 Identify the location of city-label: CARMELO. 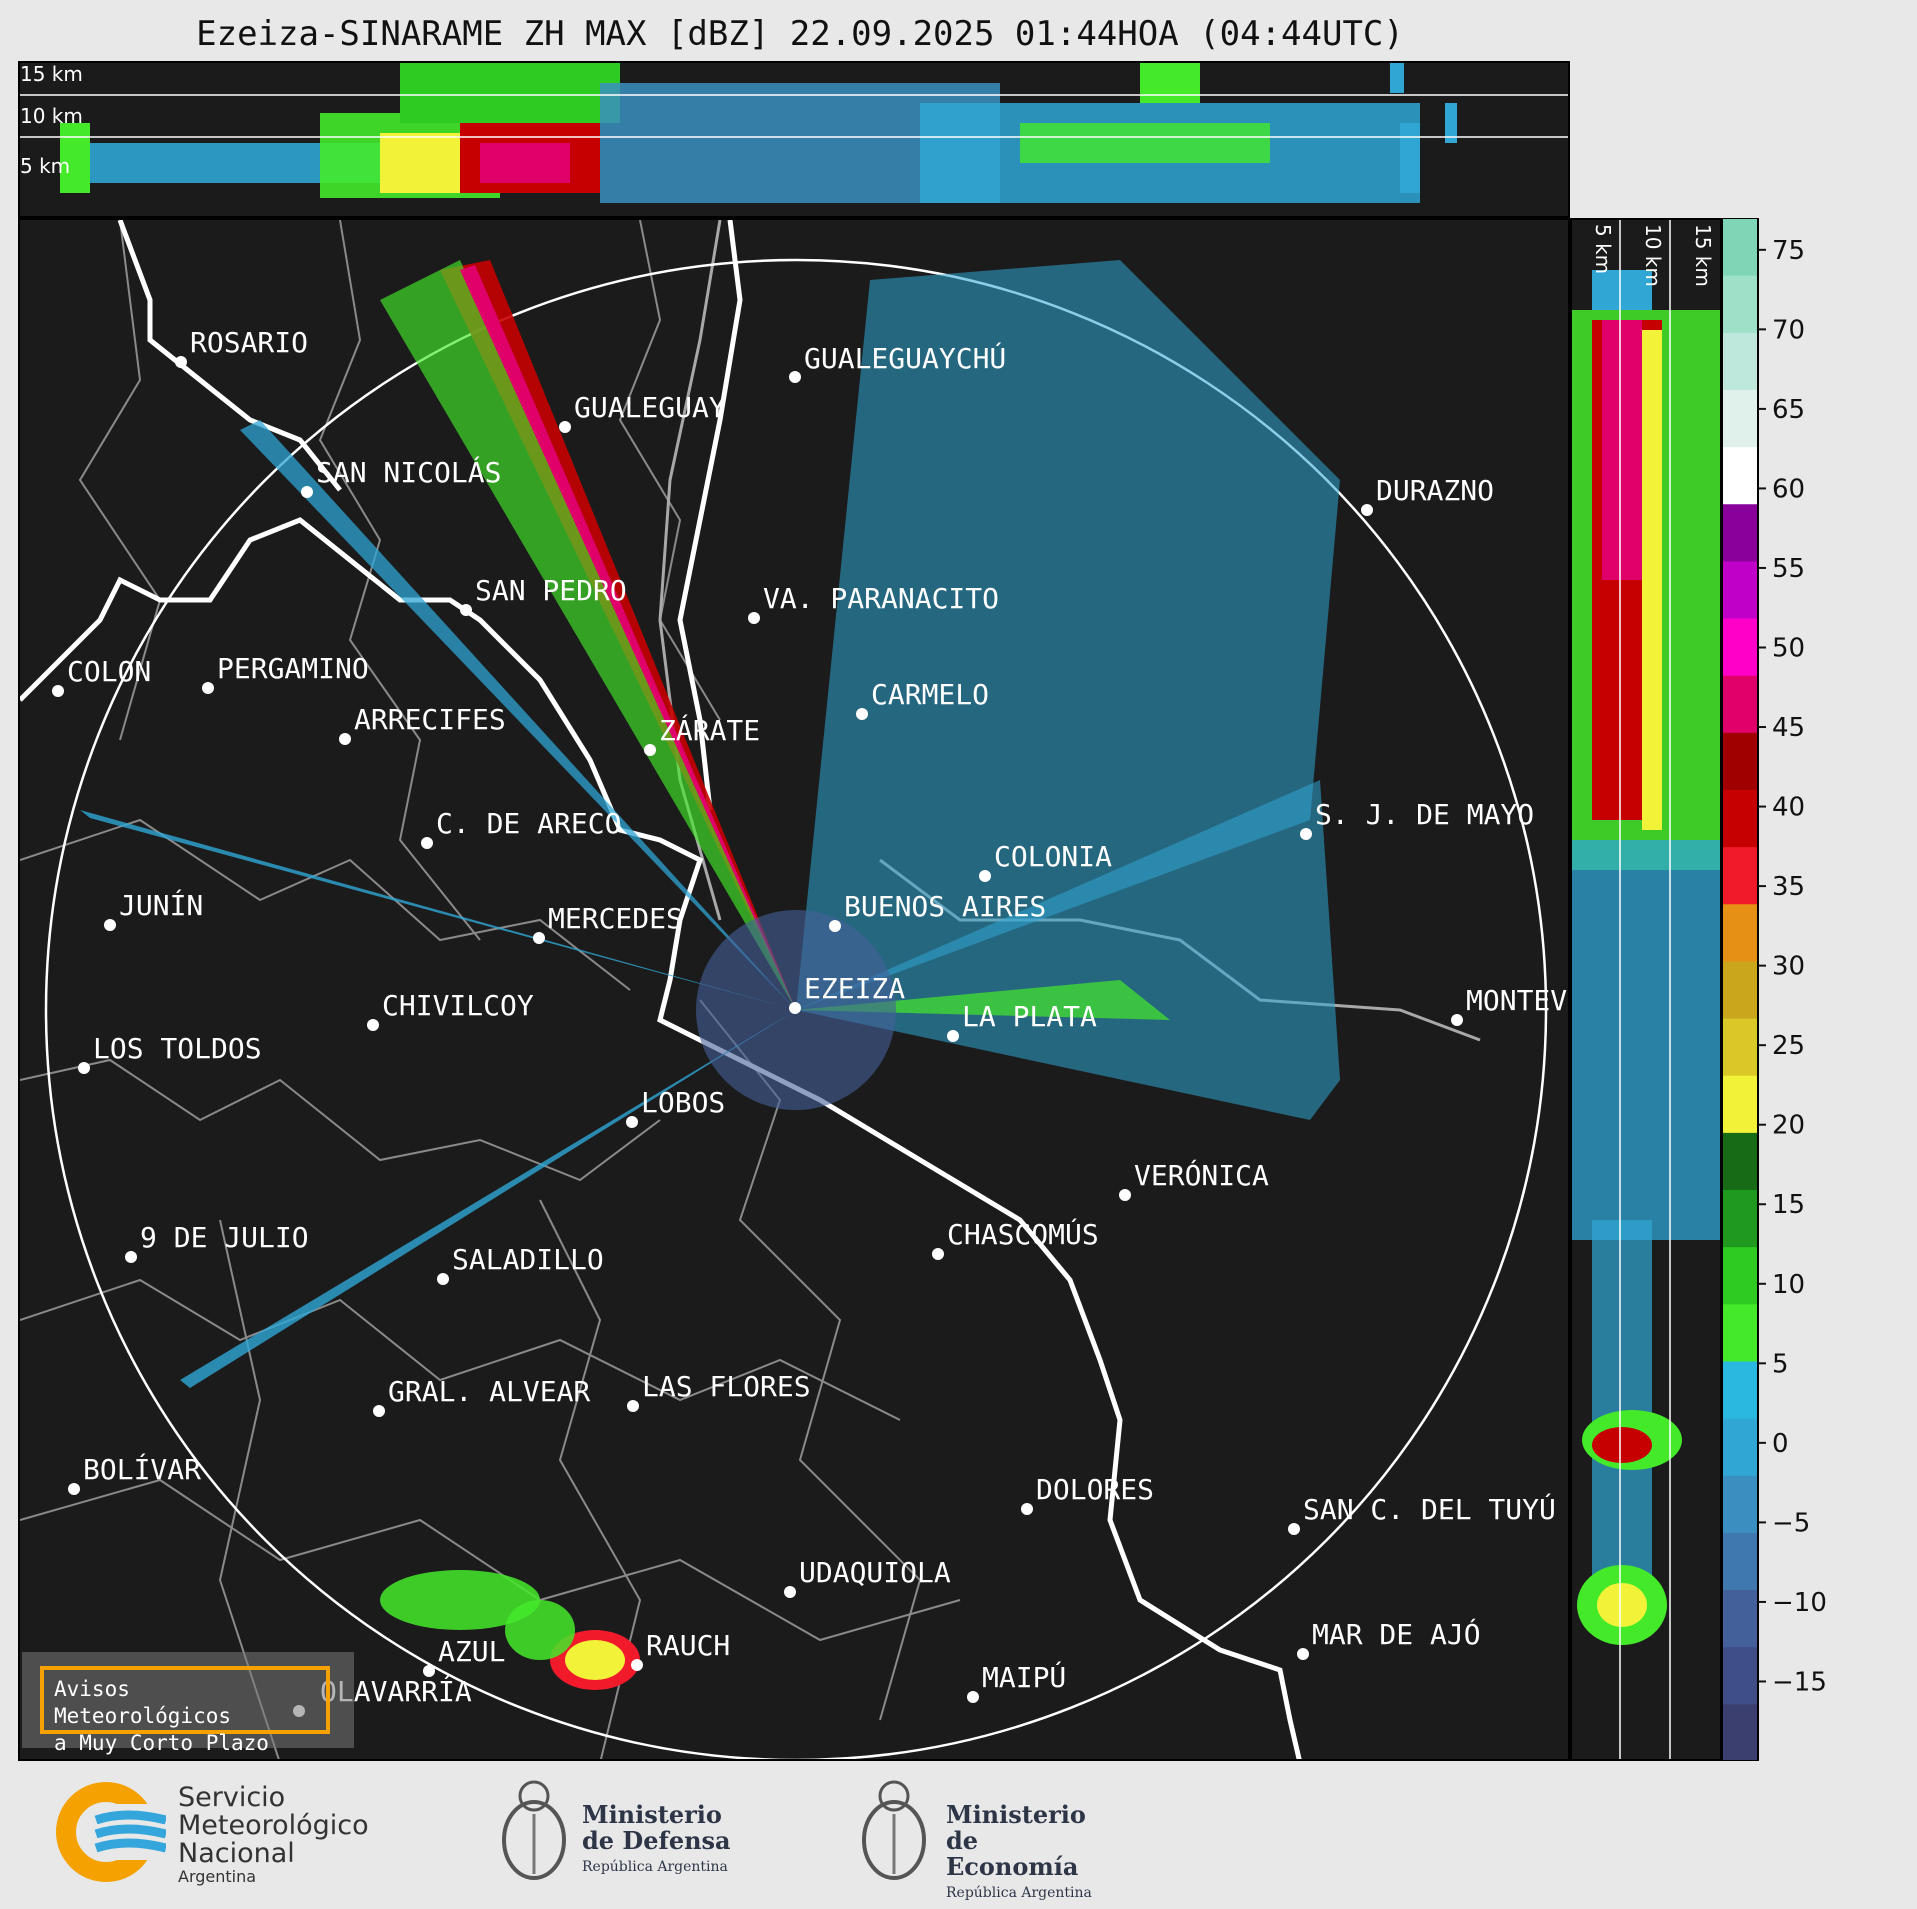
(930, 694).